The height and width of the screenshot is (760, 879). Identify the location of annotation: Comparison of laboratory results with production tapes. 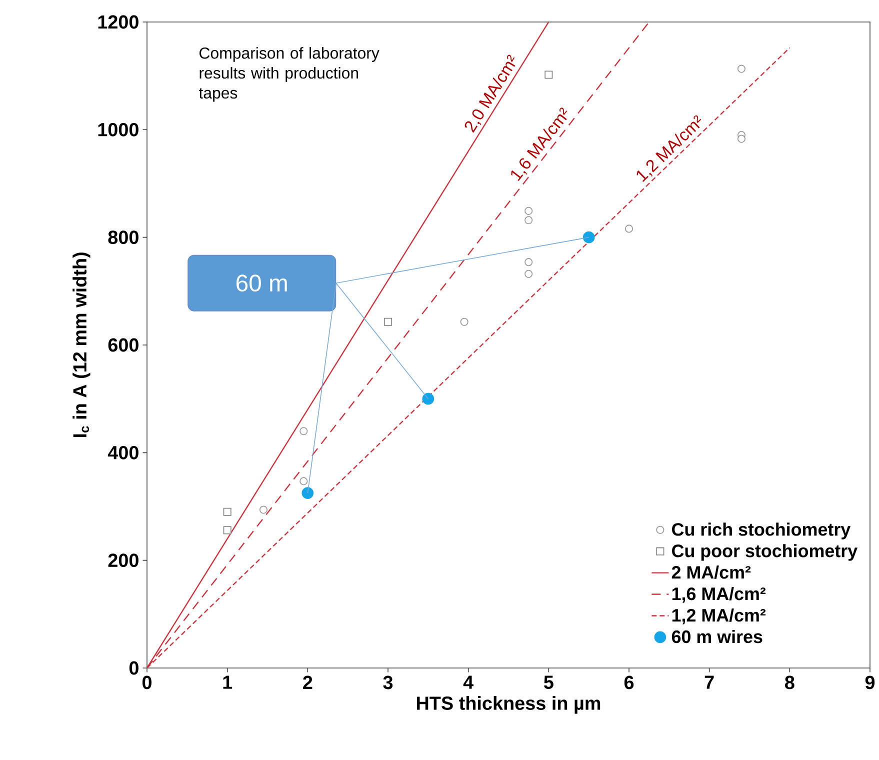
(289, 74).